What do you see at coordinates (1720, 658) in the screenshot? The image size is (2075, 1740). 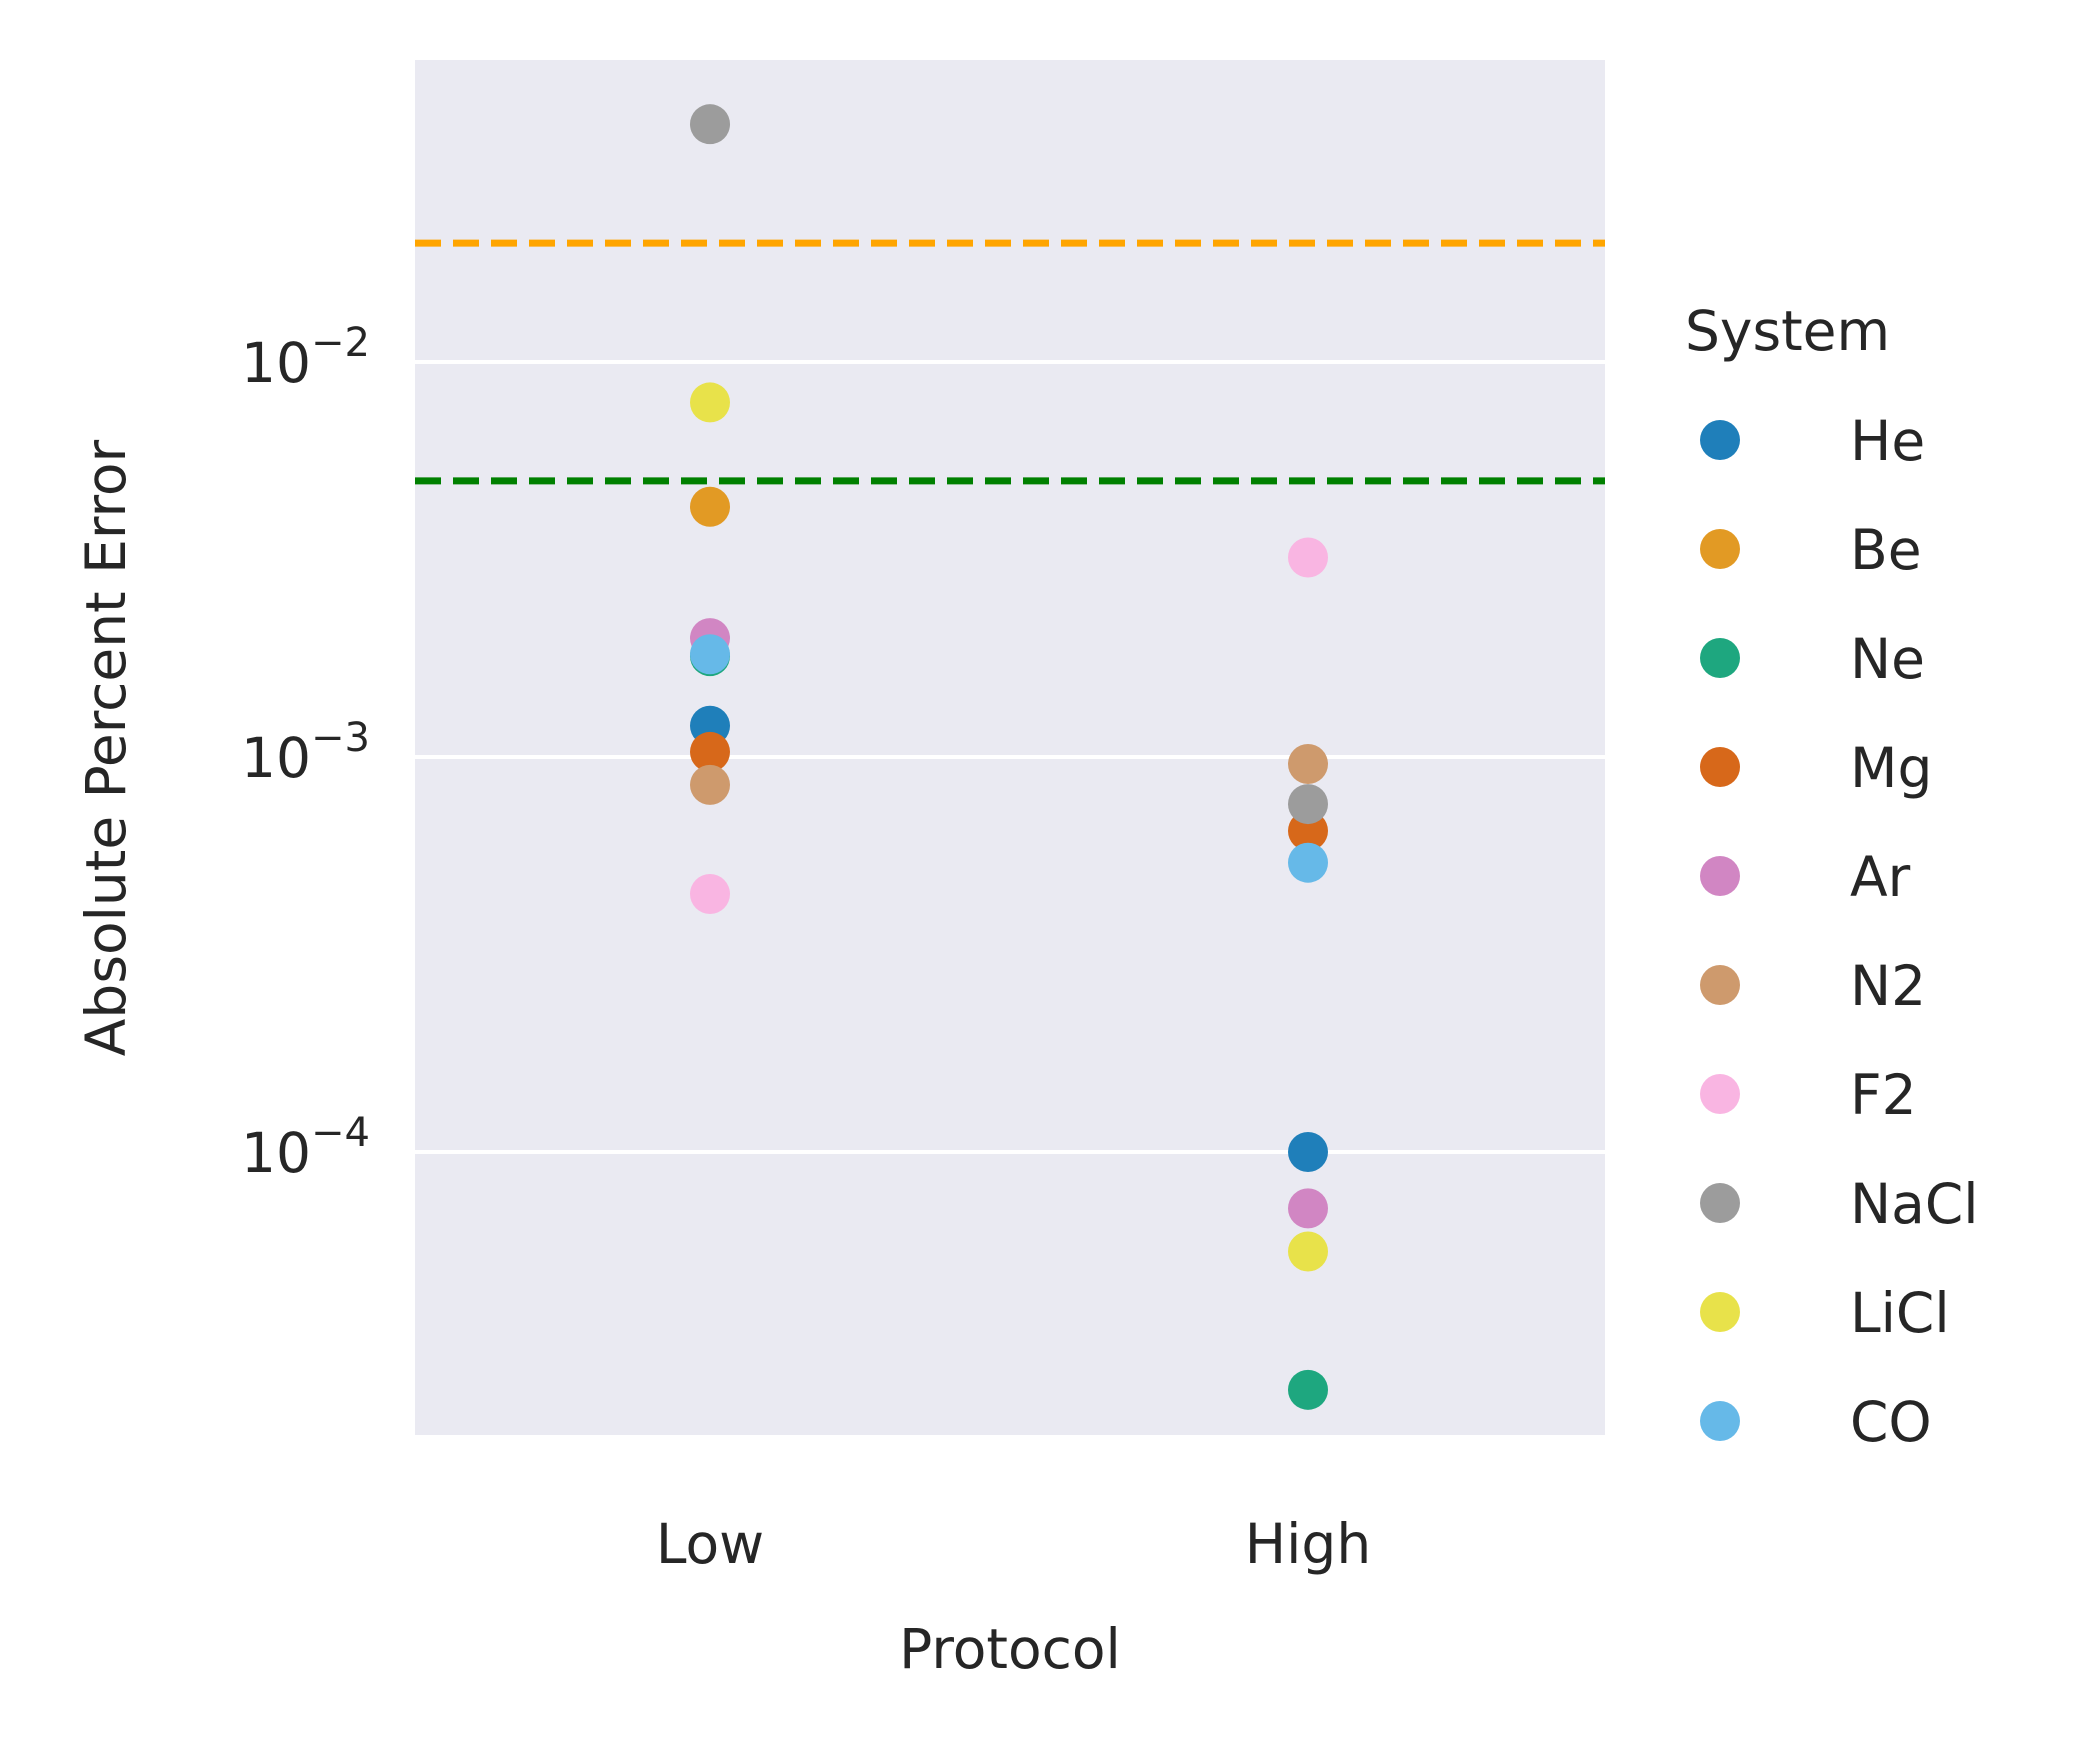 I see `legend-marker-ne` at bounding box center [1720, 658].